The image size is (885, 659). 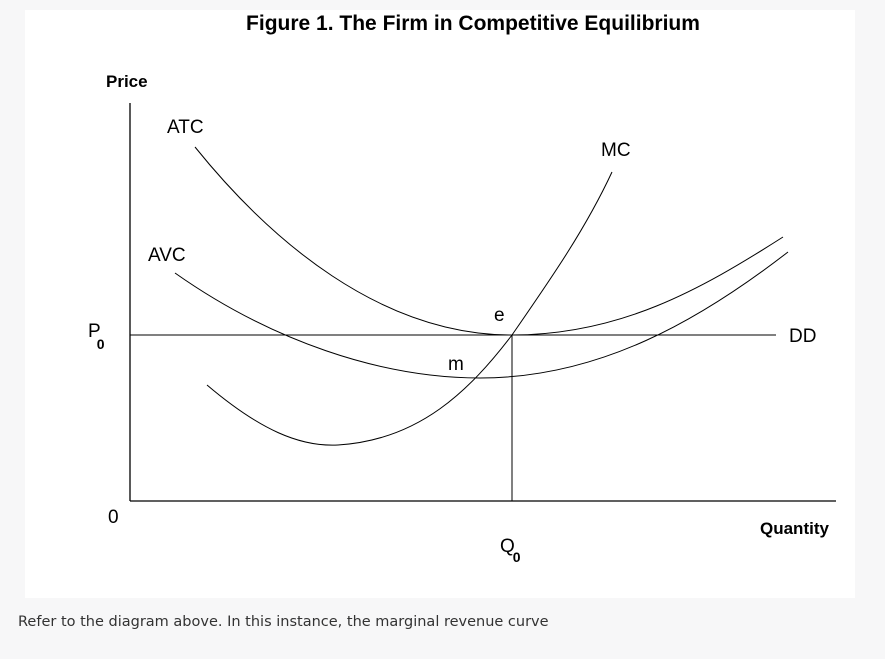 I want to click on avc-curve, so click(x=481, y=315).